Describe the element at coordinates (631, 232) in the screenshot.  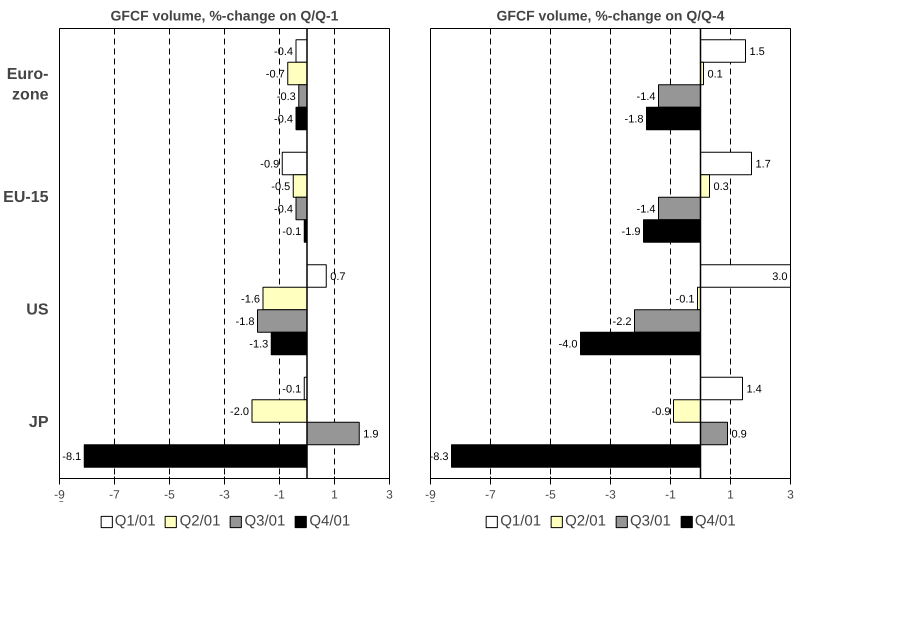
I see `data-label: -1.9` at that location.